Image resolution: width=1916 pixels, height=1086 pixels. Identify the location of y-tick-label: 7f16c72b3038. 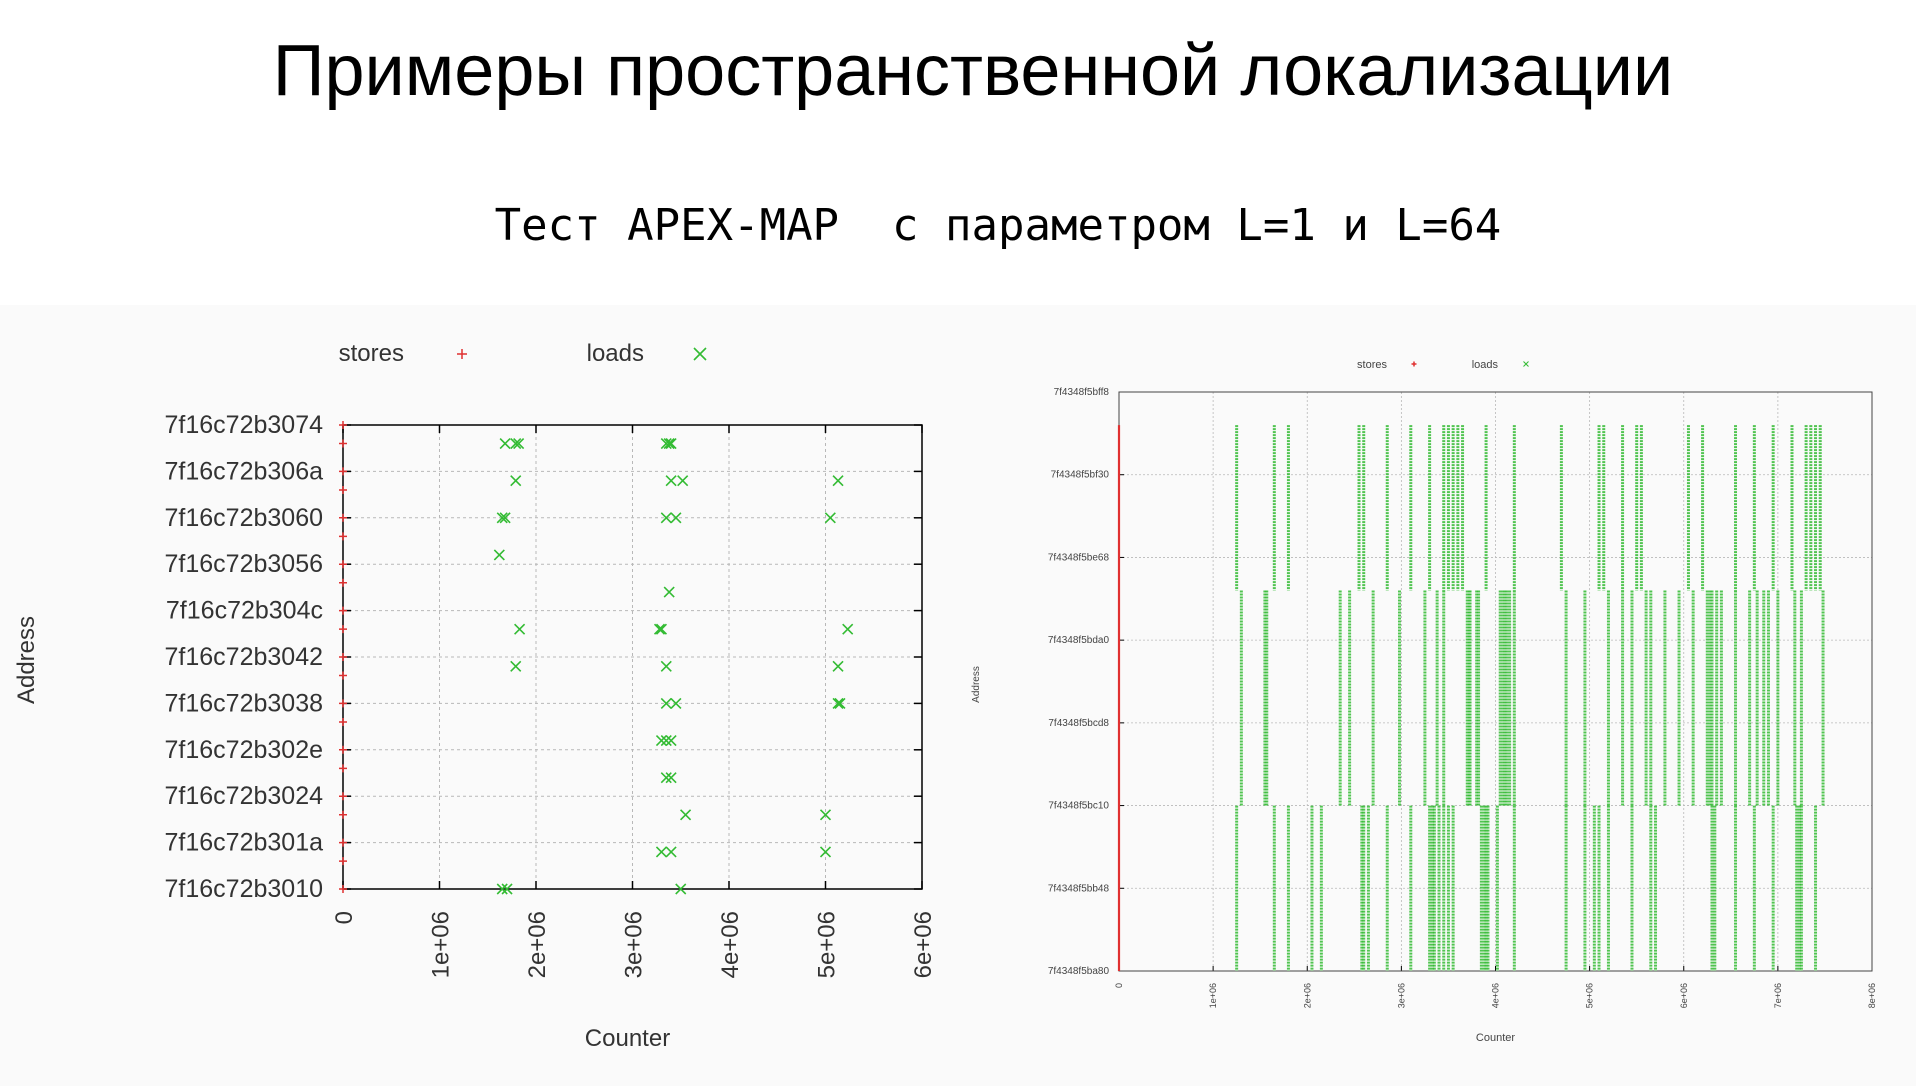
(244, 703).